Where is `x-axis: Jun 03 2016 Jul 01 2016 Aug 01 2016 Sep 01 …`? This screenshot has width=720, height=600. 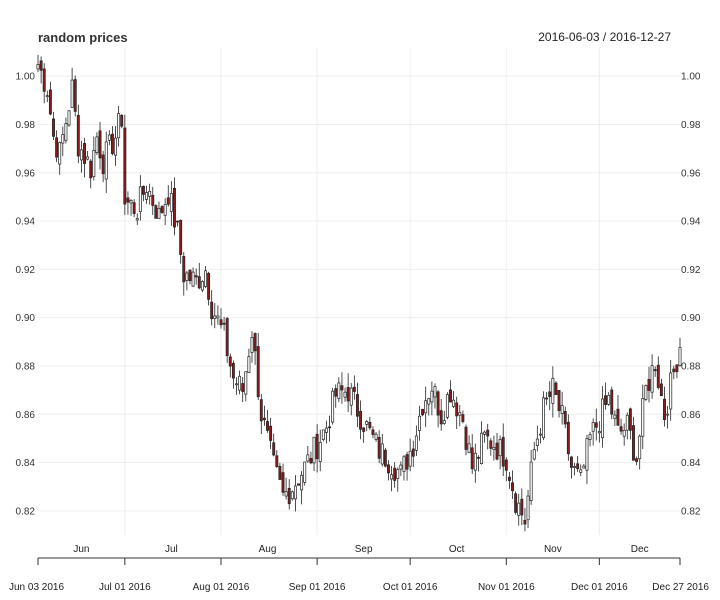
x-axis: Jun 03 2016 Jul 01 2016 Aug 01 2016 Sep 01 … is located at coordinates (359, 568).